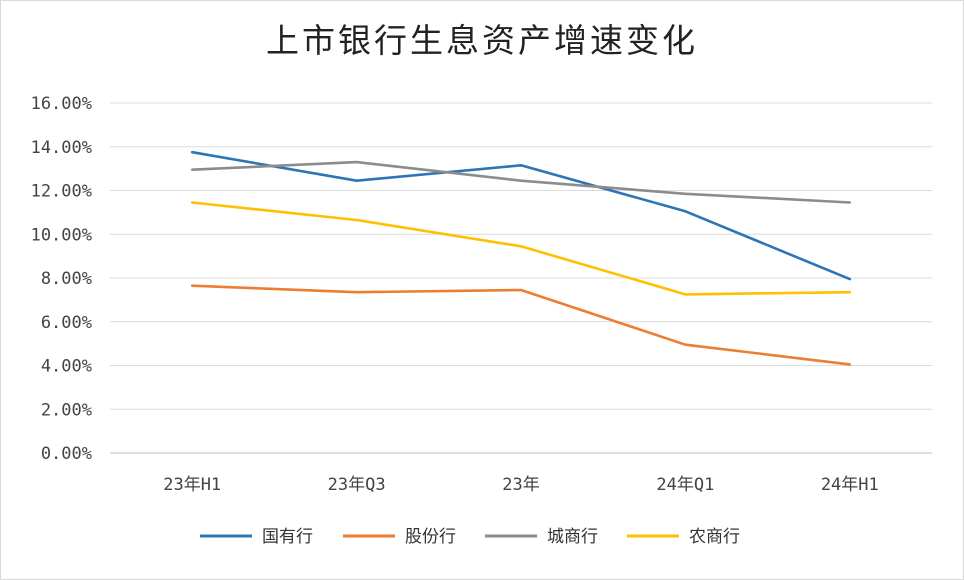 This screenshot has width=964, height=580. I want to click on y-tick-label: 14.00%, so click(61, 148).